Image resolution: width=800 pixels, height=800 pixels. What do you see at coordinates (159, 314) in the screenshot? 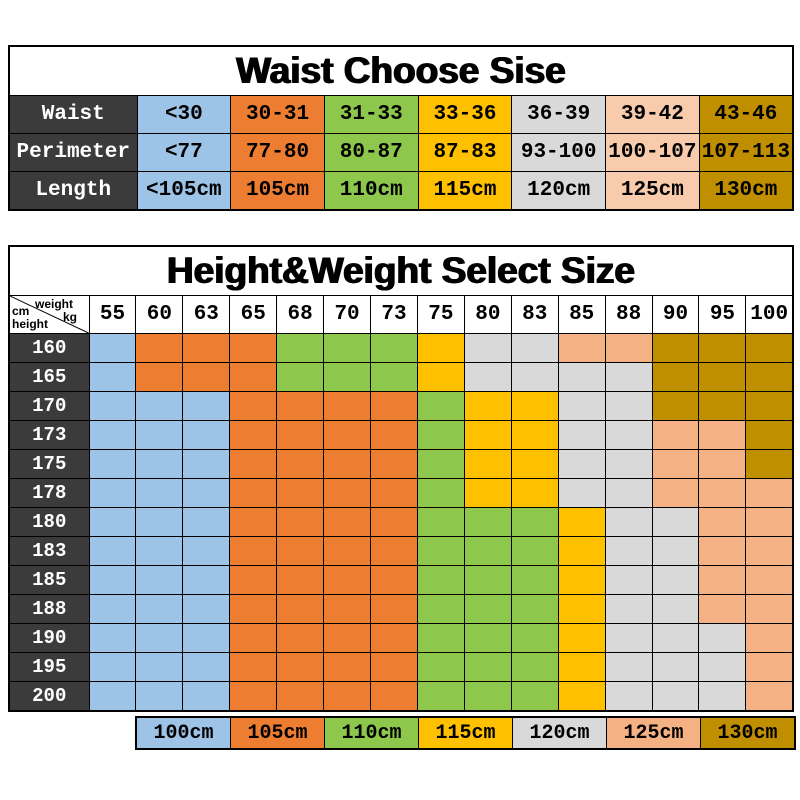
I see `weight-header-cell: 60` at bounding box center [159, 314].